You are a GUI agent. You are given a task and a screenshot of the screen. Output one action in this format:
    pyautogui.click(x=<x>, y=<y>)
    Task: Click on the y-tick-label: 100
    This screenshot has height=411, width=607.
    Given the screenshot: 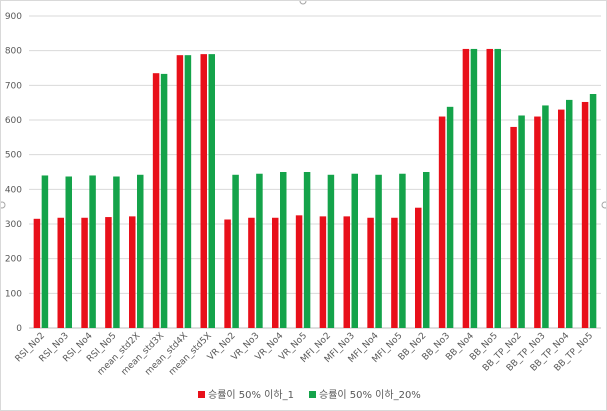 What is the action you would take?
    pyautogui.click(x=13, y=294)
    